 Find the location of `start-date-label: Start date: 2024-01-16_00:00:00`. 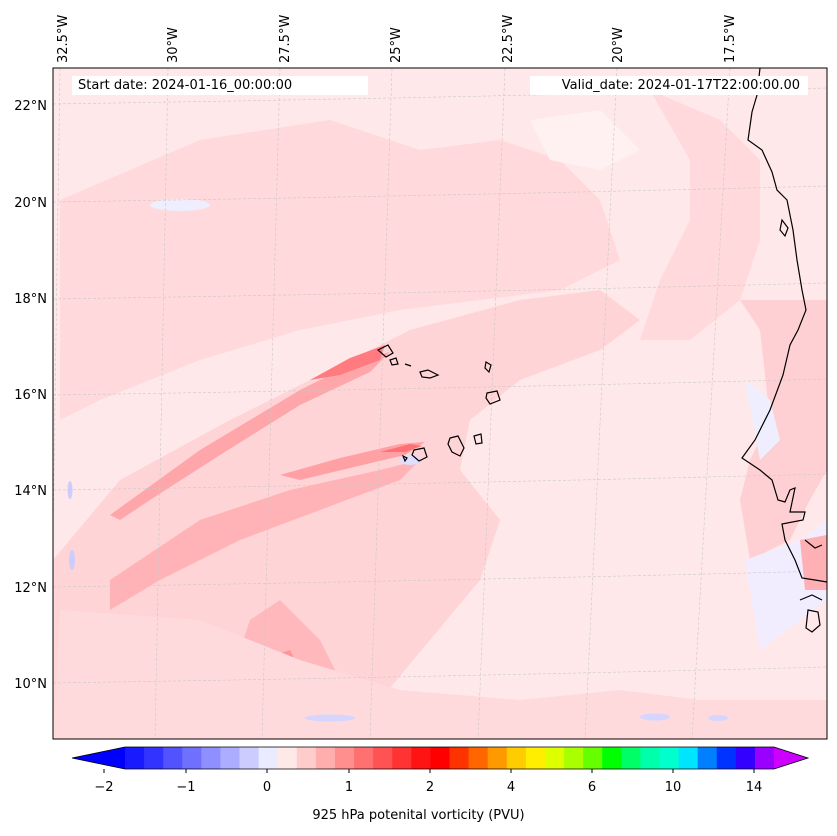

start-date-label: Start date: 2024-01-16_00:00:00 is located at coordinates (220, 85).